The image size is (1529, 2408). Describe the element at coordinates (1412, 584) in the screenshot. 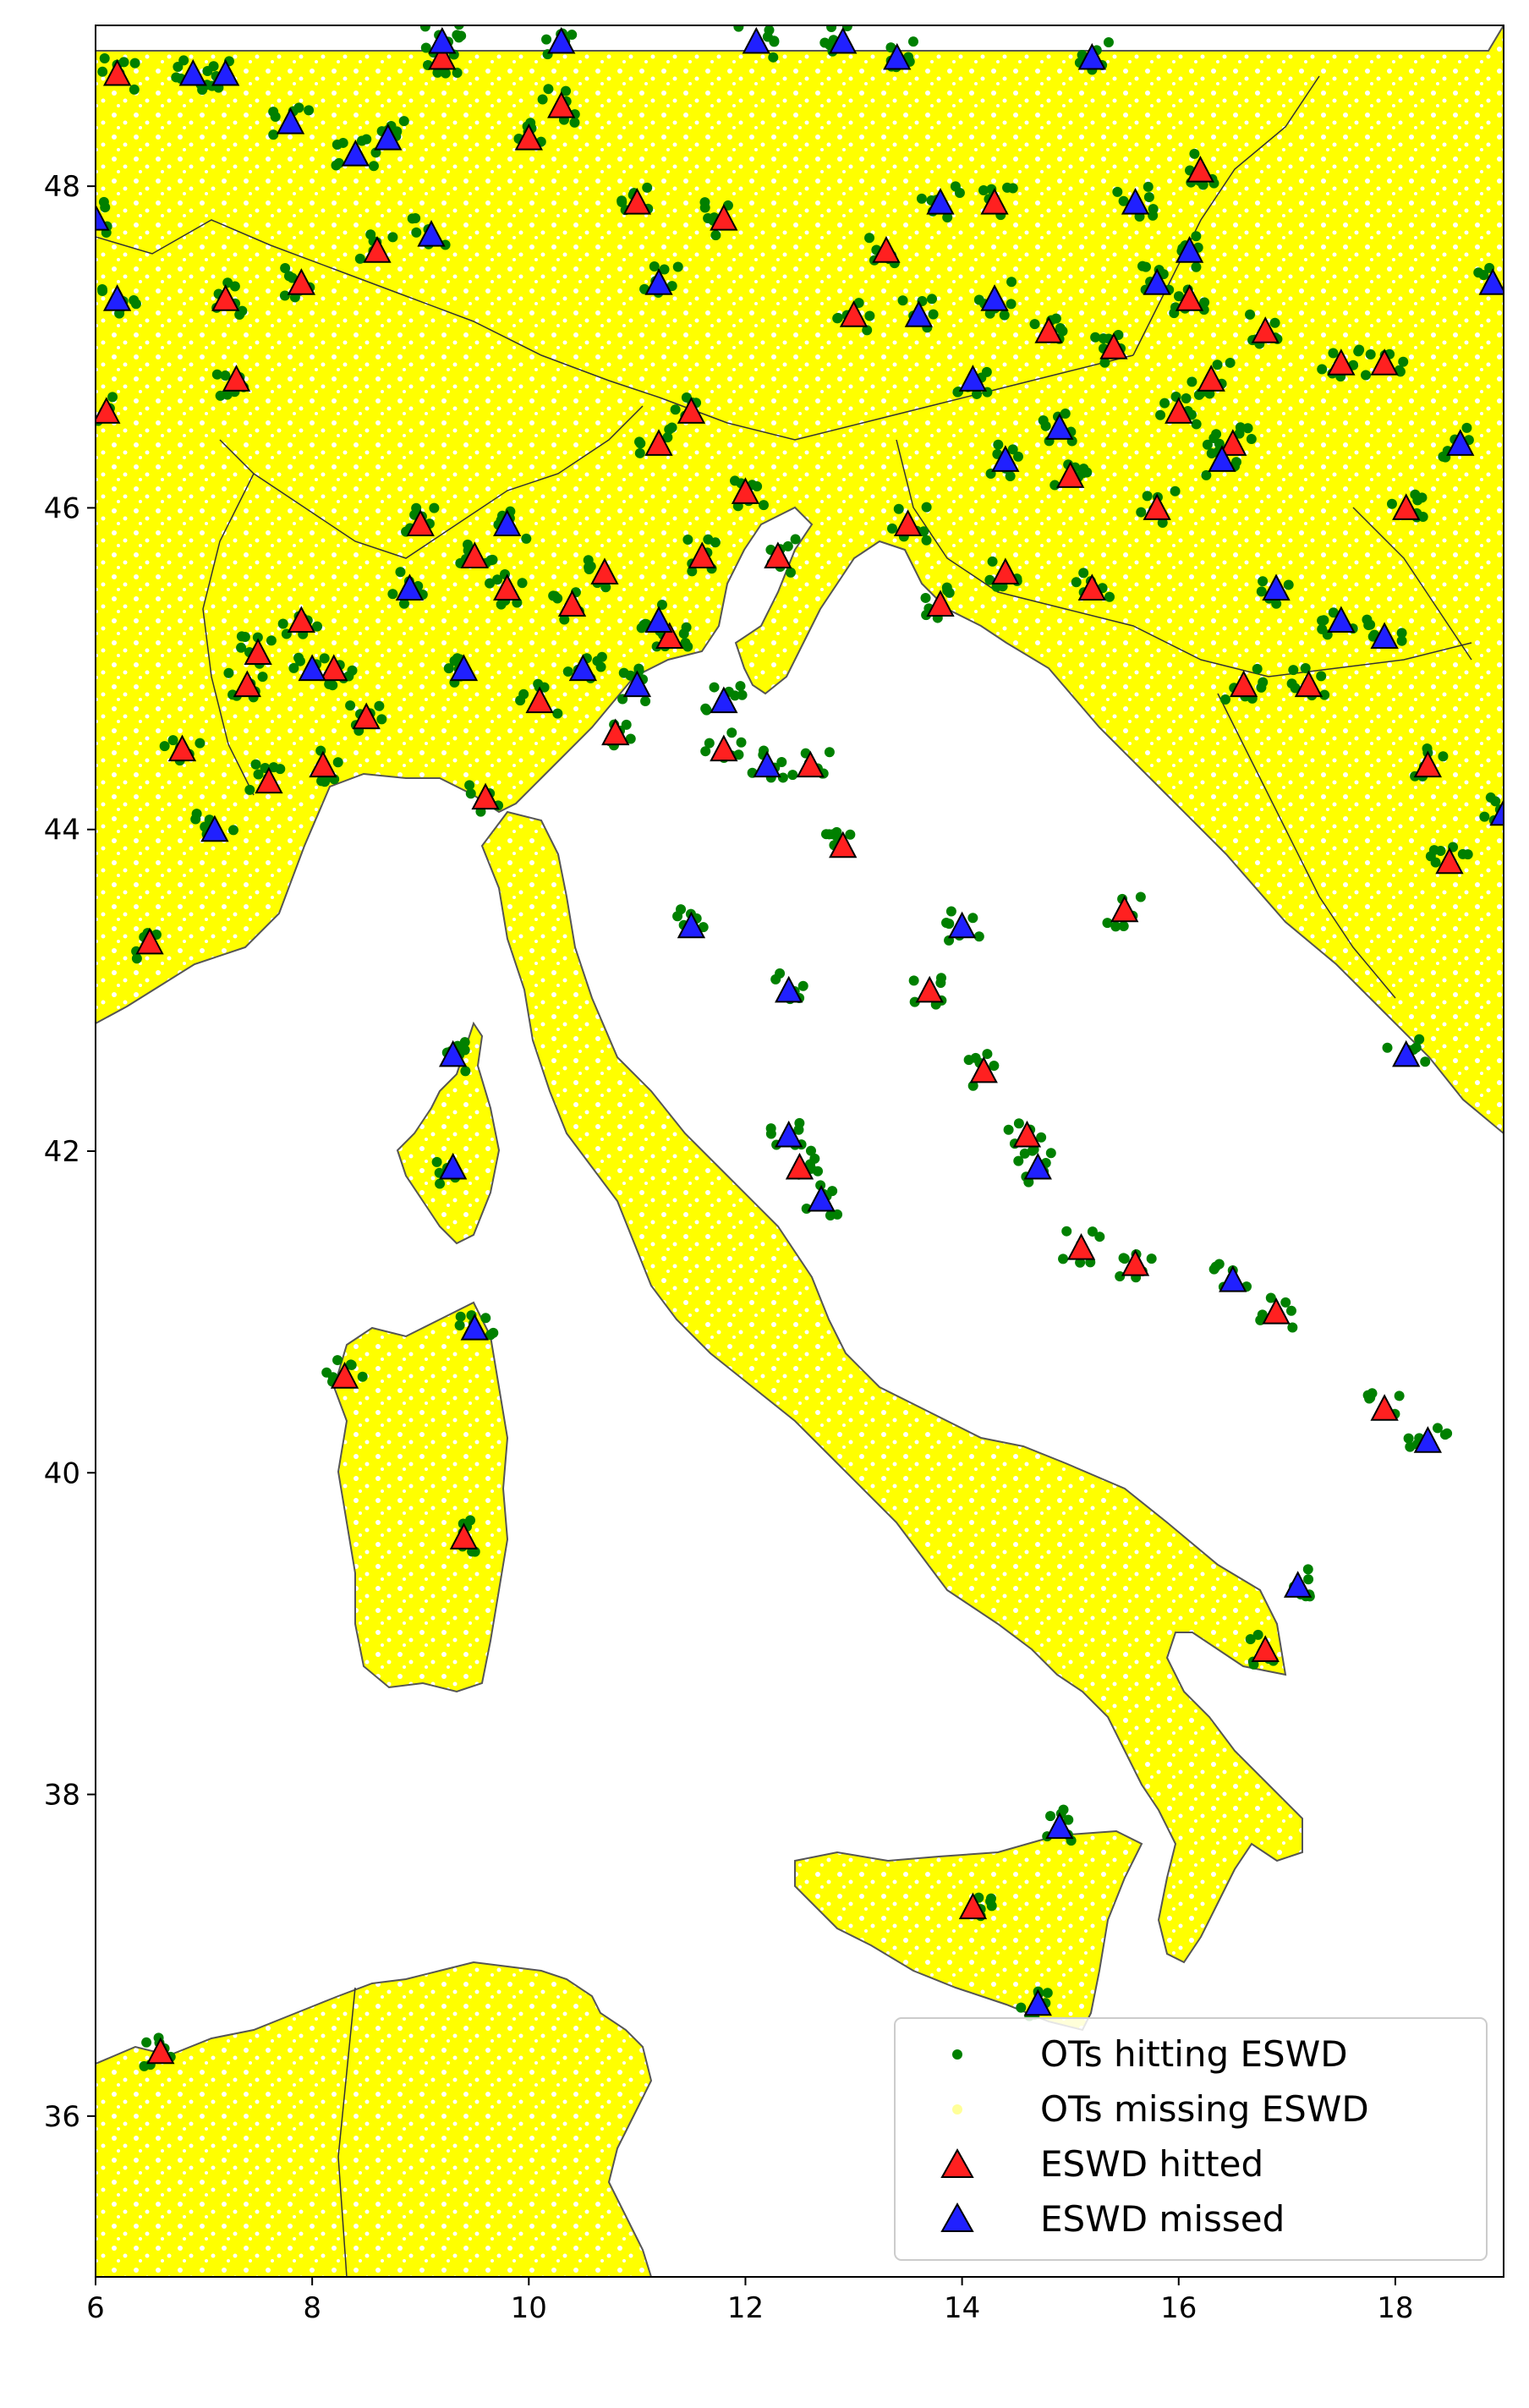

I see `border-line` at that location.